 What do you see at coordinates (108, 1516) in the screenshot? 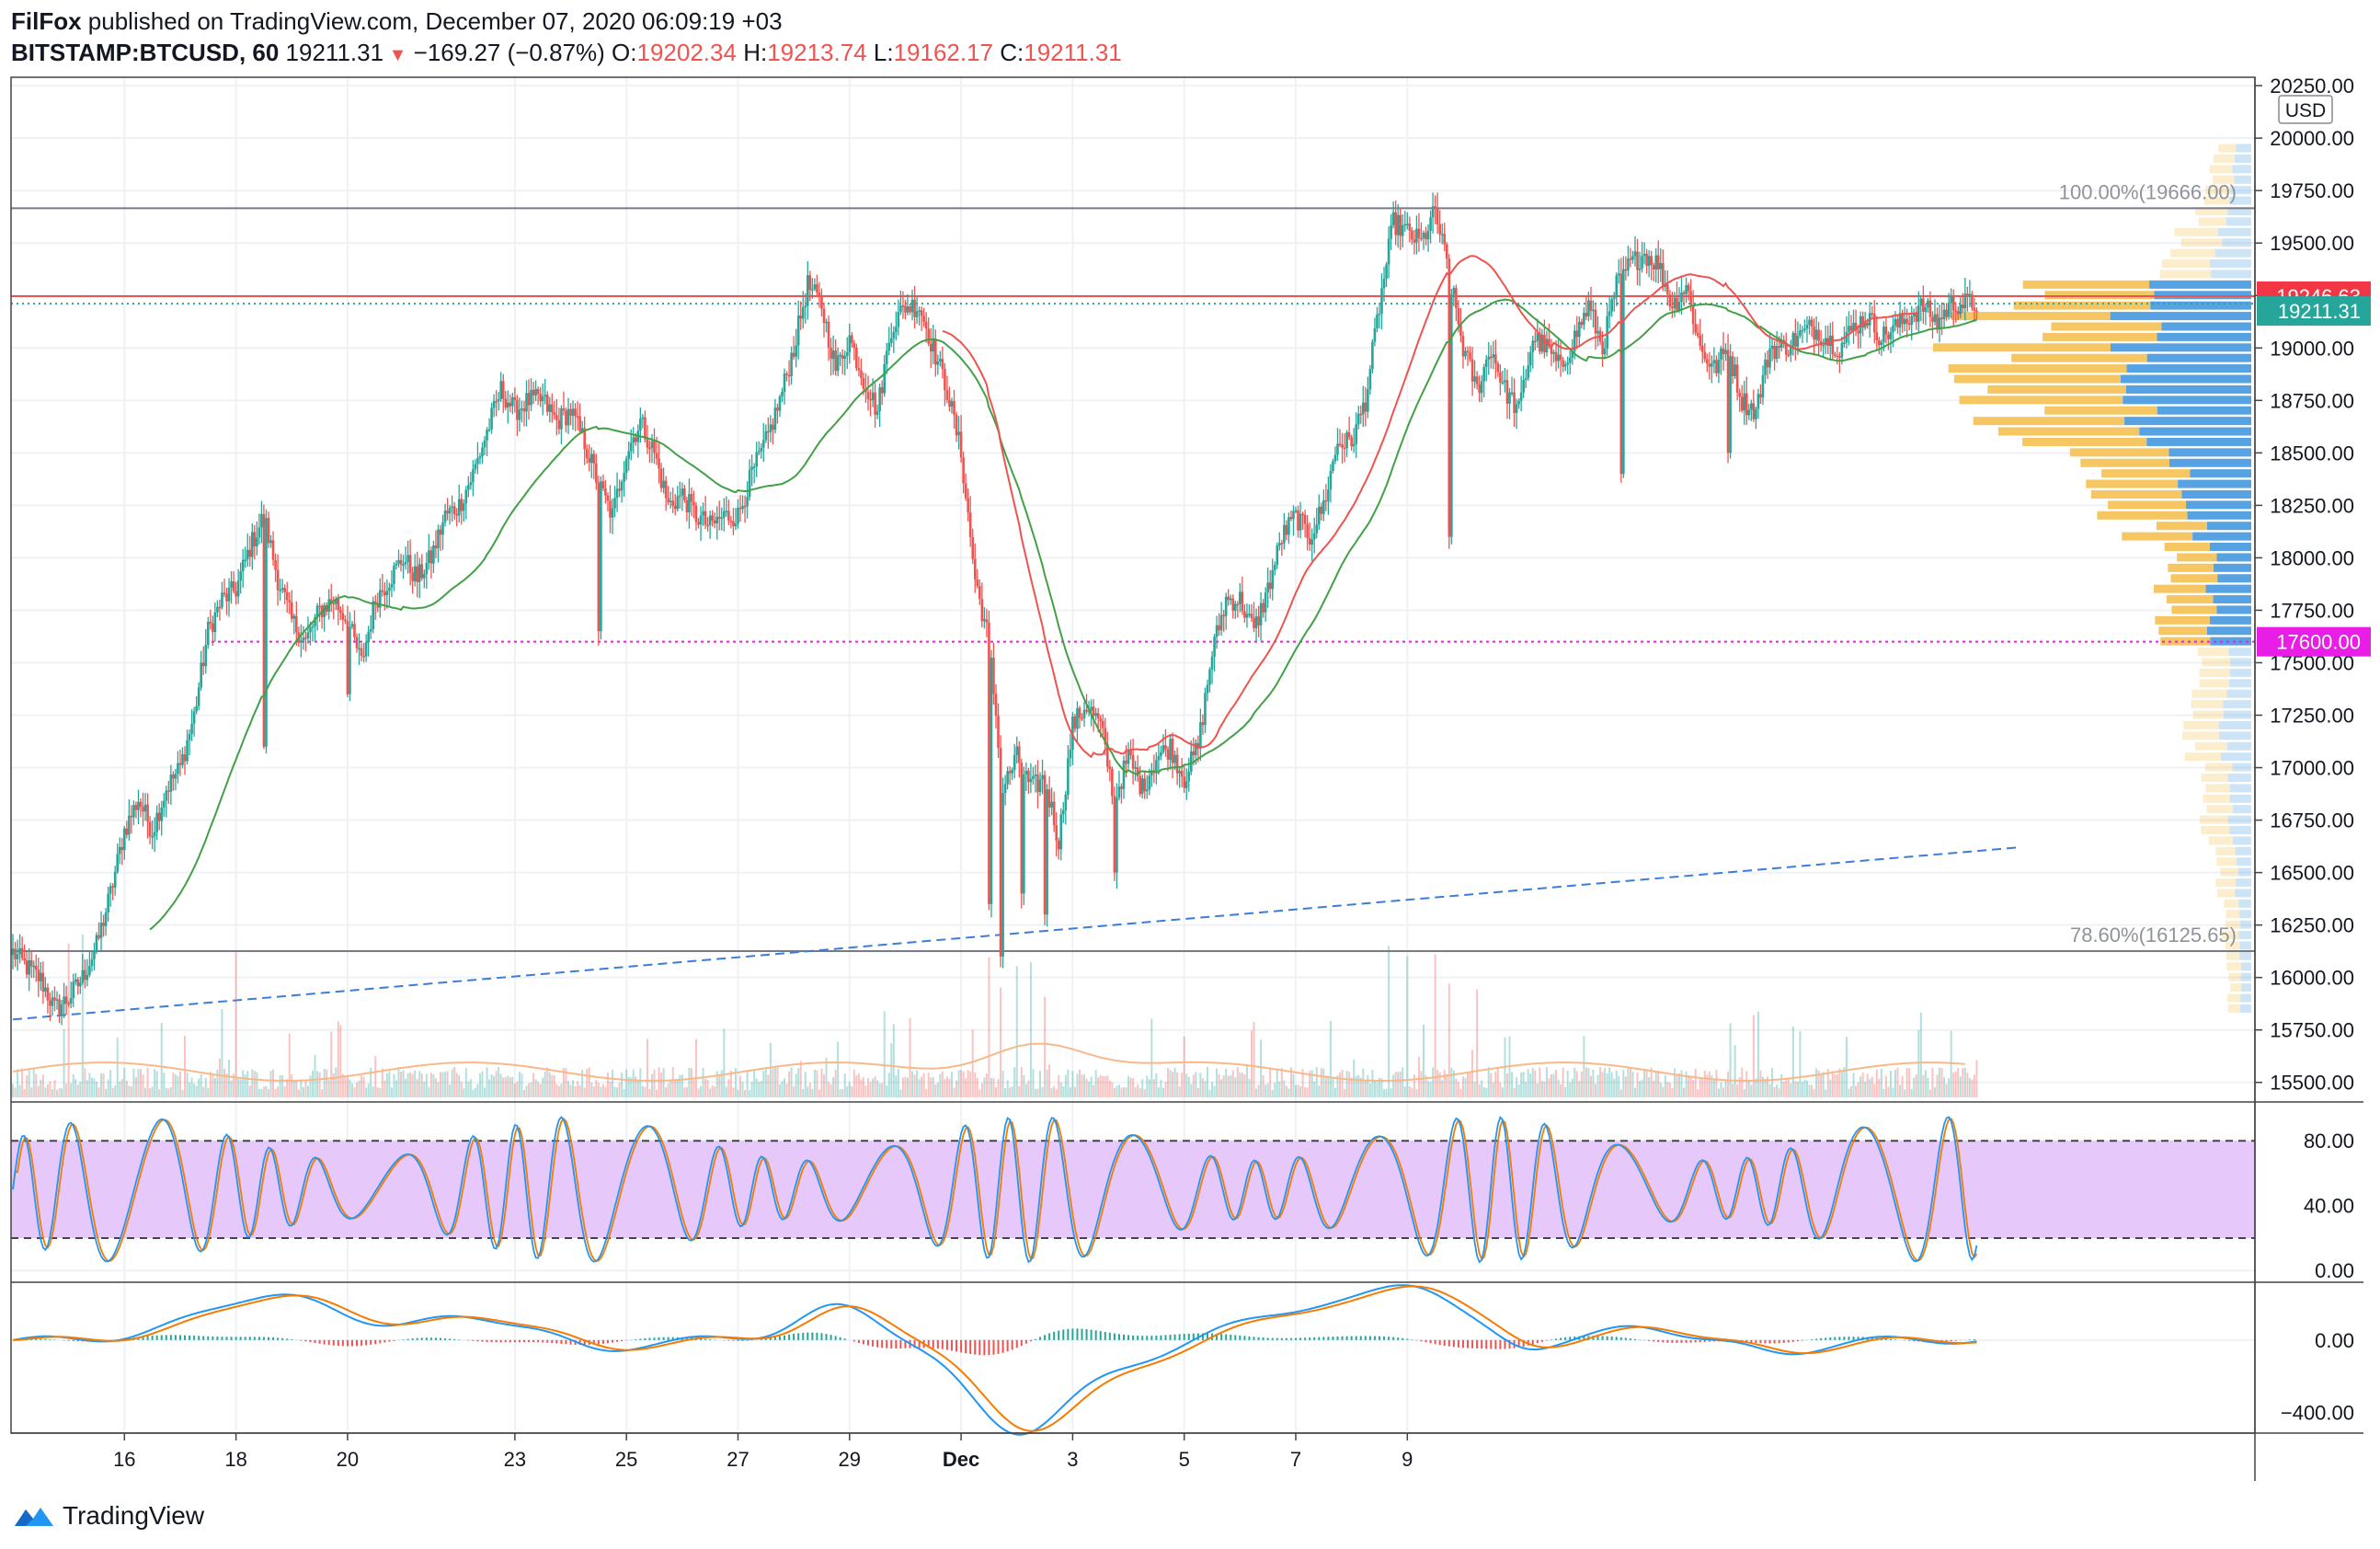
I see `tradingview-footer: TradingView` at bounding box center [108, 1516].